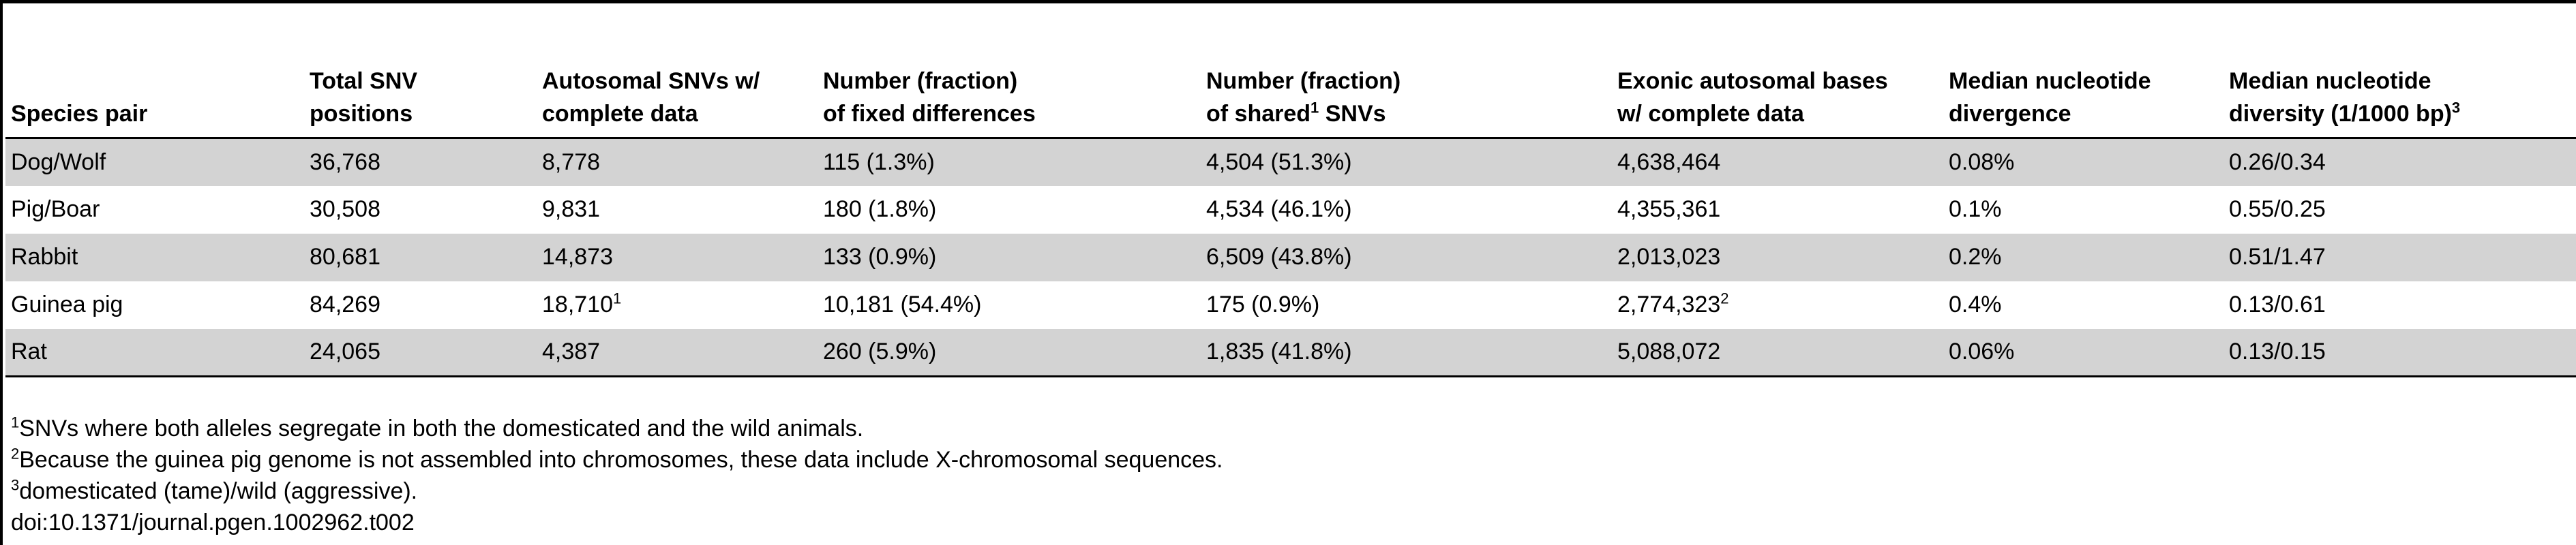 The height and width of the screenshot is (545, 2576). What do you see at coordinates (1411, 352) in the screenshot?
I see `table-cell: 1,835 (41.8%)` at bounding box center [1411, 352].